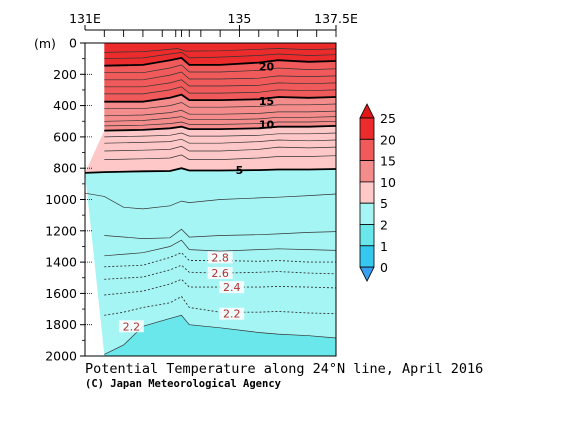 Image resolution: width=570 pixels, height=423 pixels. I want to click on y-tick-label-400: 400, so click(65, 105).